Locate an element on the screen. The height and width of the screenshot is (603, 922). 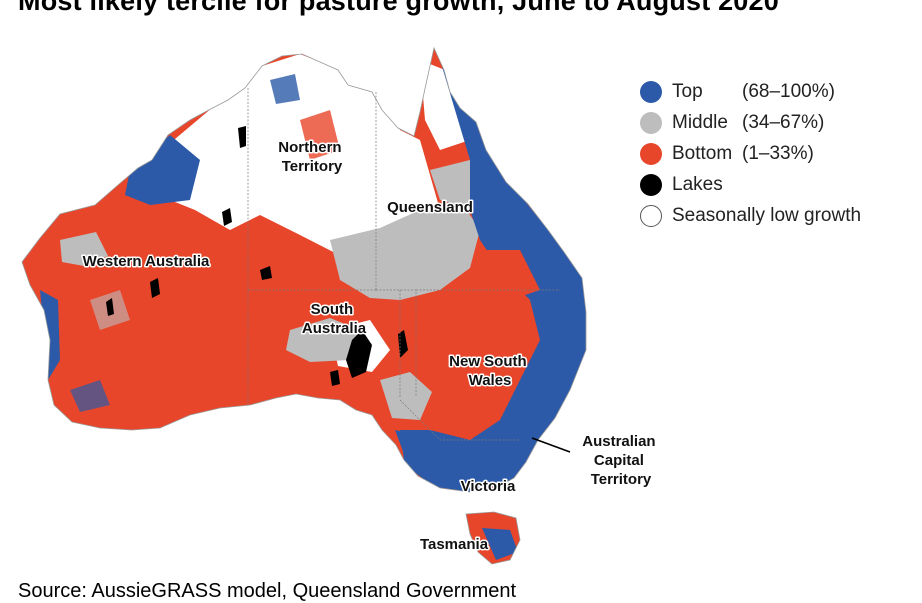
label-act: Australian Capital Territory is located at coordinates (621, 460).